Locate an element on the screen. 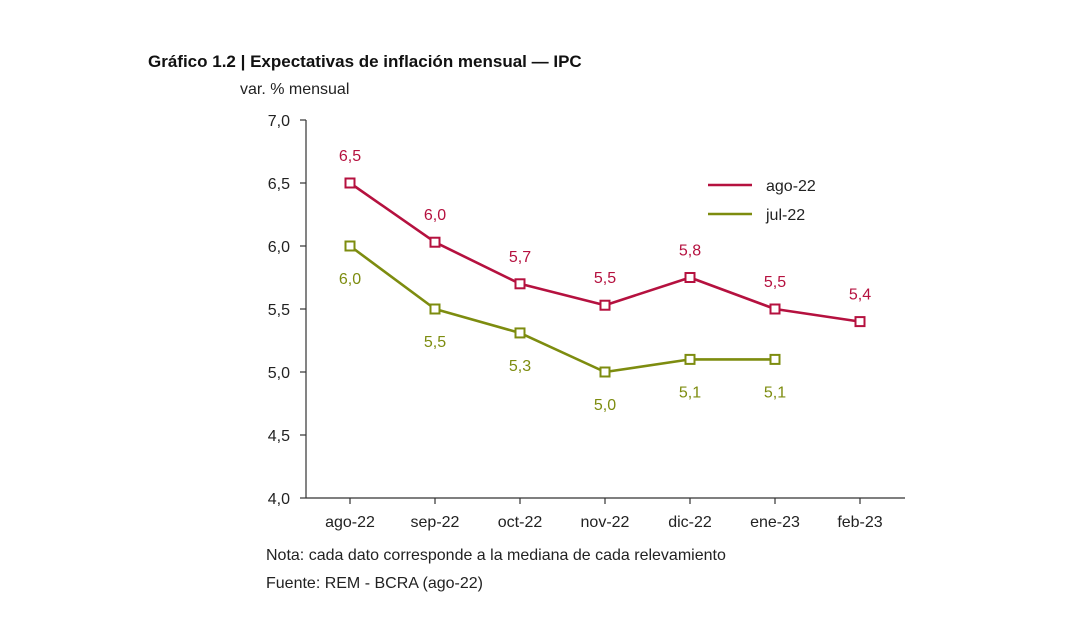  data-label-ago-22: 5,4 is located at coordinates (860, 295).